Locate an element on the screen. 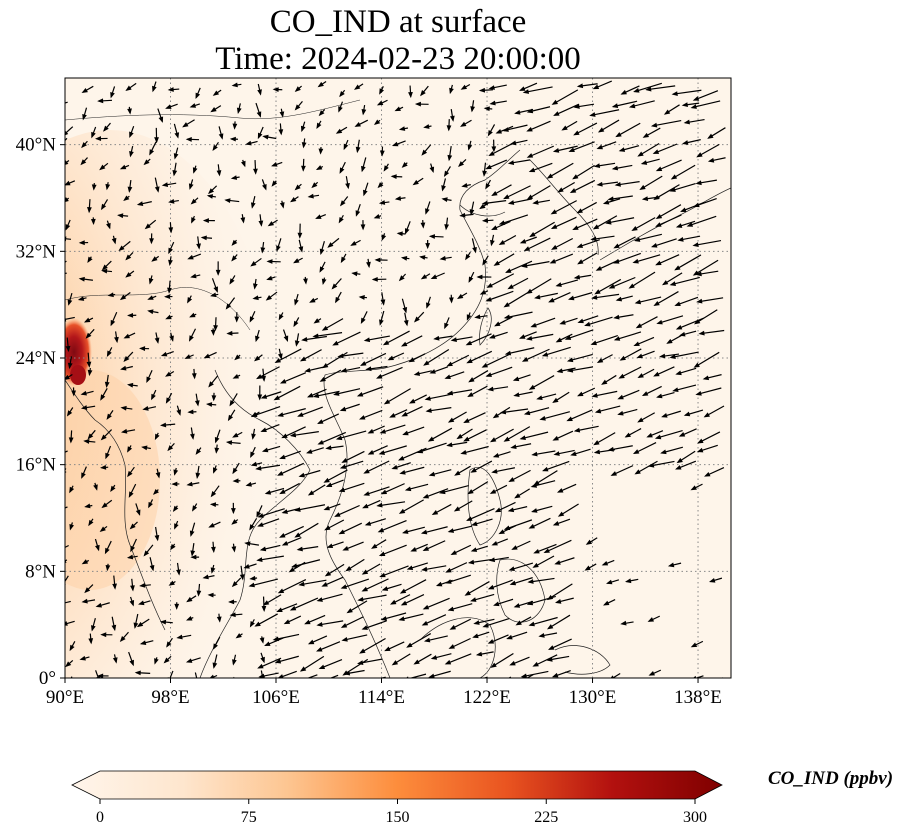 The height and width of the screenshot is (836, 915). x-tick-label: 138°E is located at coordinates (698, 697).